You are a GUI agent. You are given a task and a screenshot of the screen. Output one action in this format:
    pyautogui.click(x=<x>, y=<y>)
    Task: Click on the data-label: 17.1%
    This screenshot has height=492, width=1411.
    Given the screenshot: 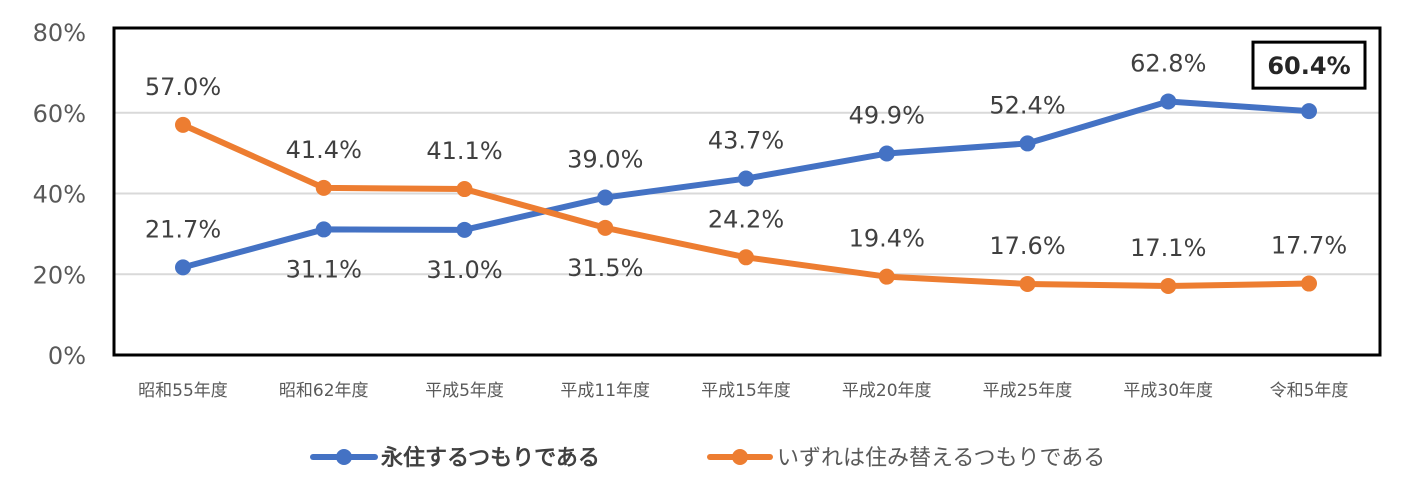 What is the action you would take?
    pyautogui.click(x=1168, y=248)
    